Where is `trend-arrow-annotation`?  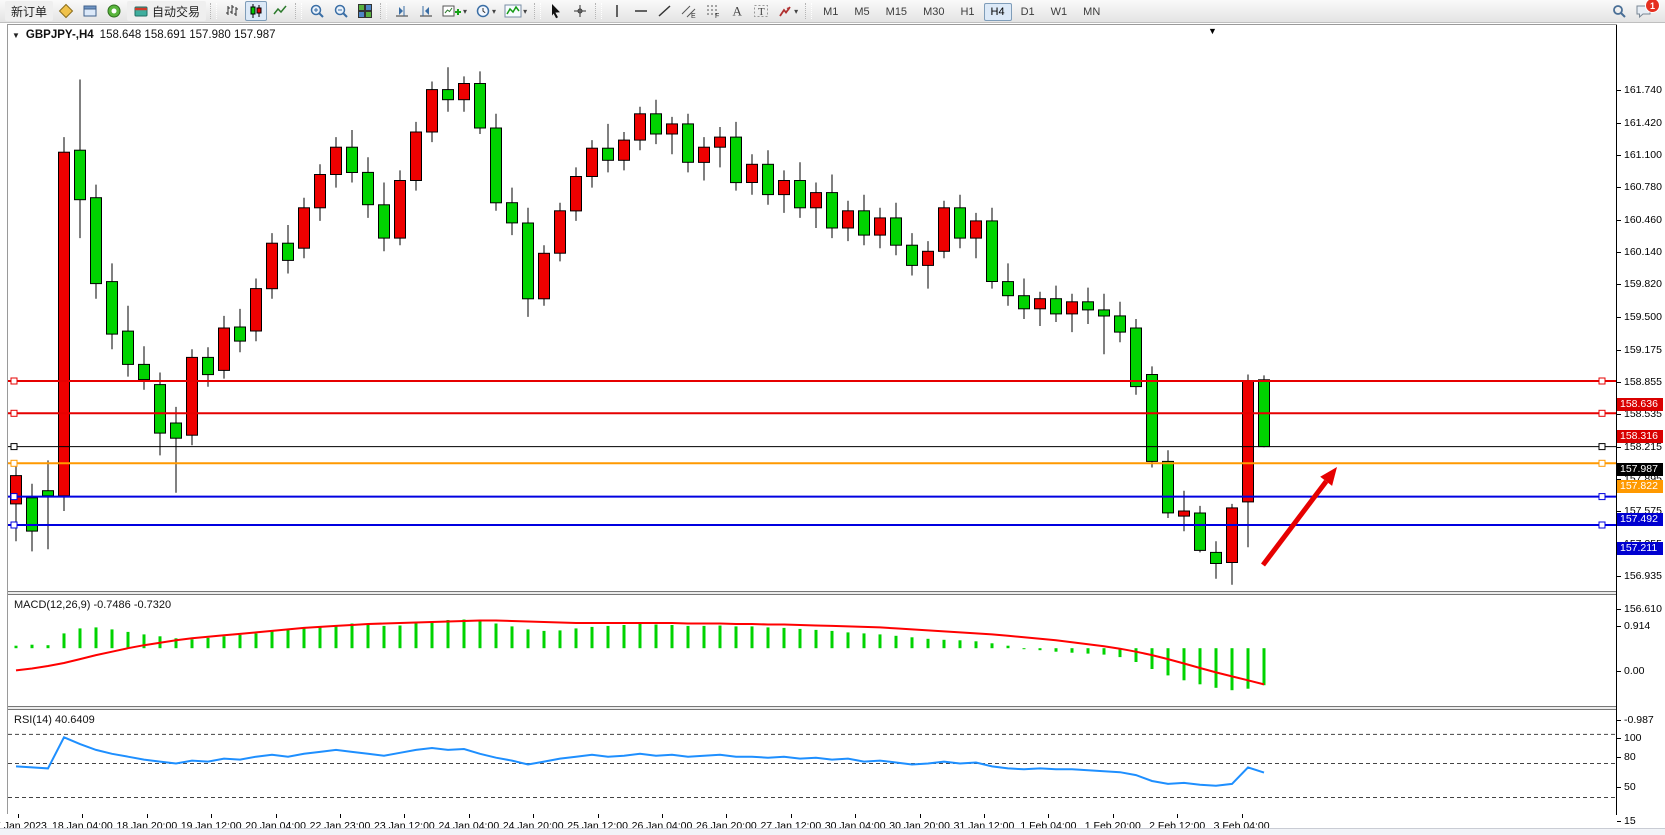 trend-arrow-annotation is located at coordinates (1299, 517).